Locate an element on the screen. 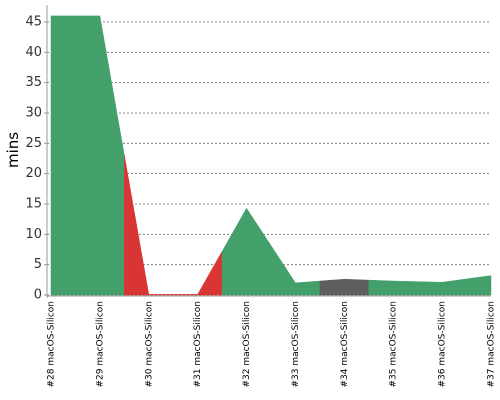  y-tick-label: 40 is located at coordinates (33, 52).